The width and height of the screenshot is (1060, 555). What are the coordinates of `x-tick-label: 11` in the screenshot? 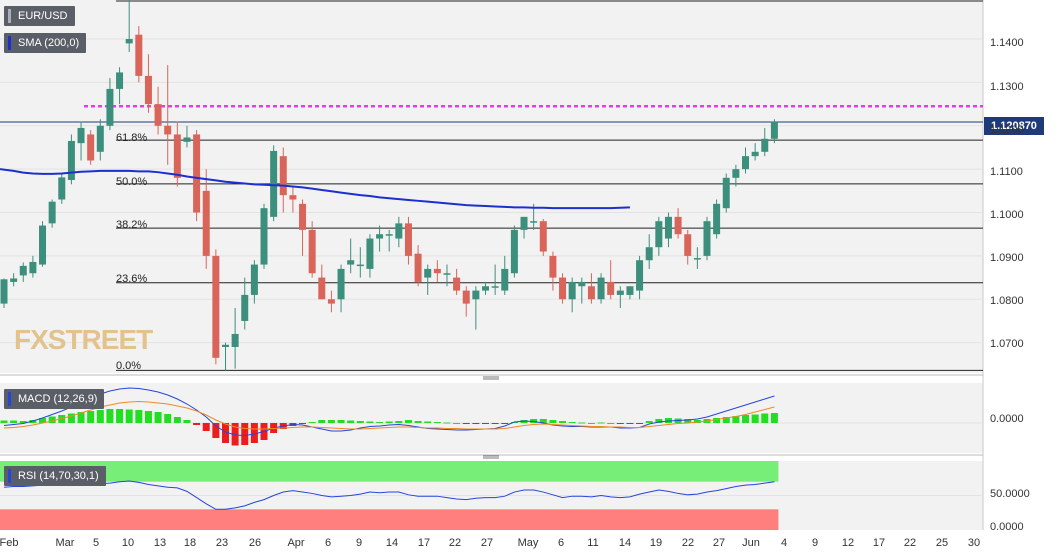 It's located at (593, 543).